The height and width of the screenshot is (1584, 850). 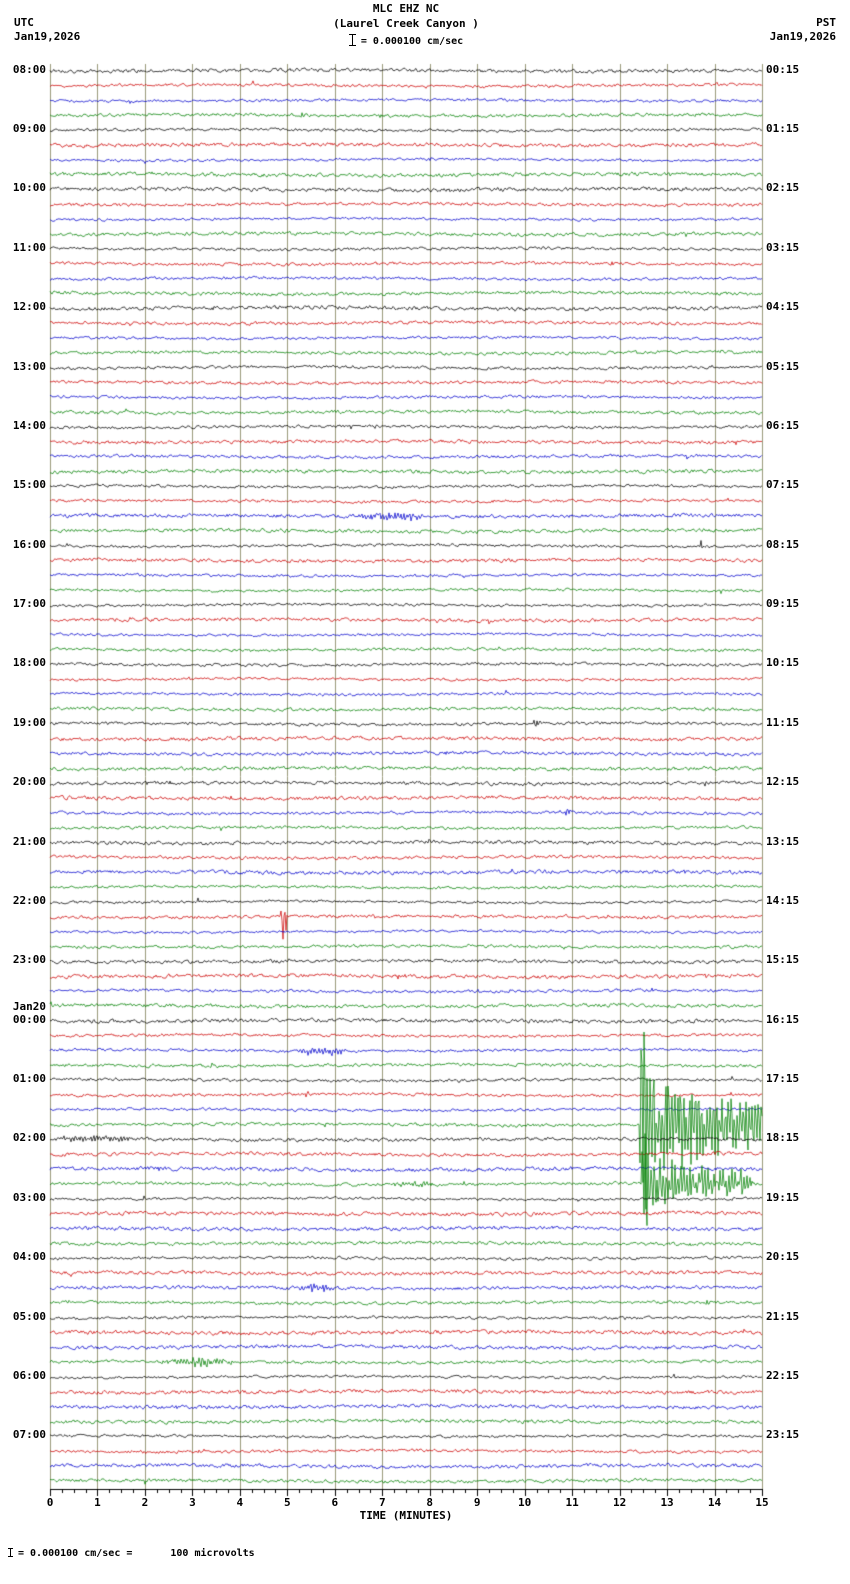 What do you see at coordinates (783, 1435) in the screenshot?
I see `right-hour-label: 23:15` at bounding box center [783, 1435].